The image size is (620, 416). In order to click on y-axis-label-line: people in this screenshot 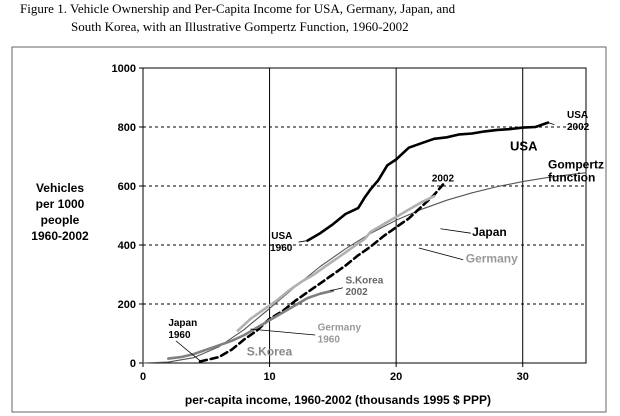, I will do `click(60, 220)`.